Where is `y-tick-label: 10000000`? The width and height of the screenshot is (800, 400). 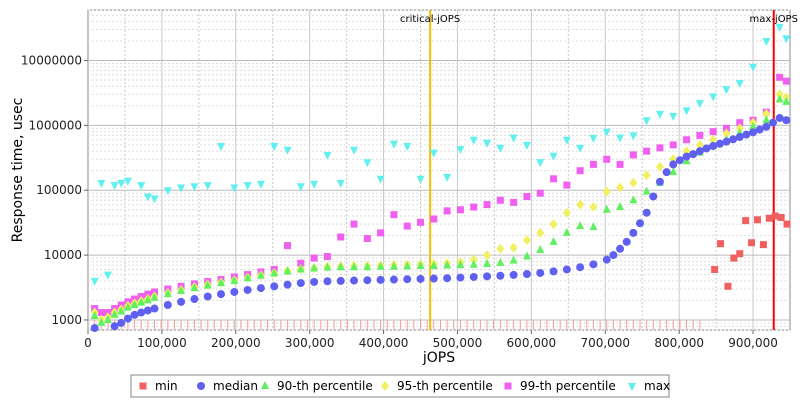
y-tick-label: 10000000 is located at coordinates (51, 60).